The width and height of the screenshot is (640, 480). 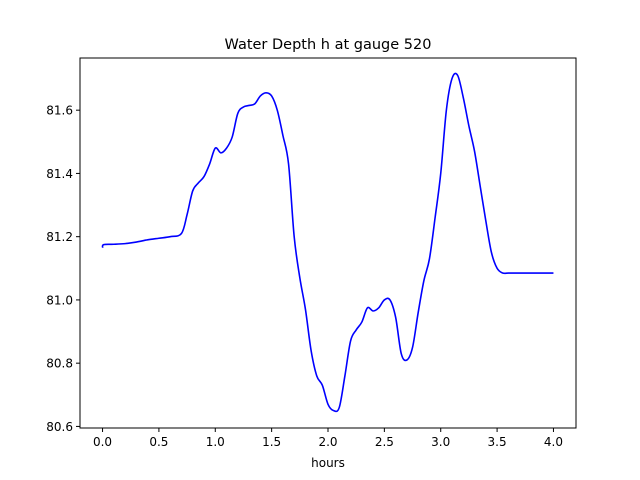 What do you see at coordinates (59, 237) in the screenshot?
I see `y-tick-label: 81.2` at bounding box center [59, 237].